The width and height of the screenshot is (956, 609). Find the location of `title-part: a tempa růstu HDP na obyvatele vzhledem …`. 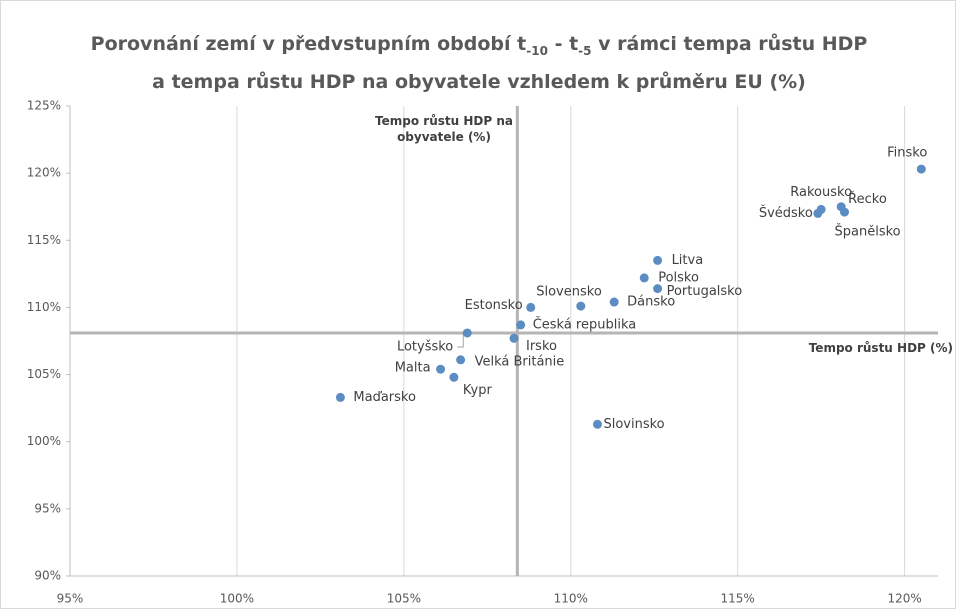

title-part: a tempa růstu HDP na obyvatele vzhledem … is located at coordinates (479, 81).